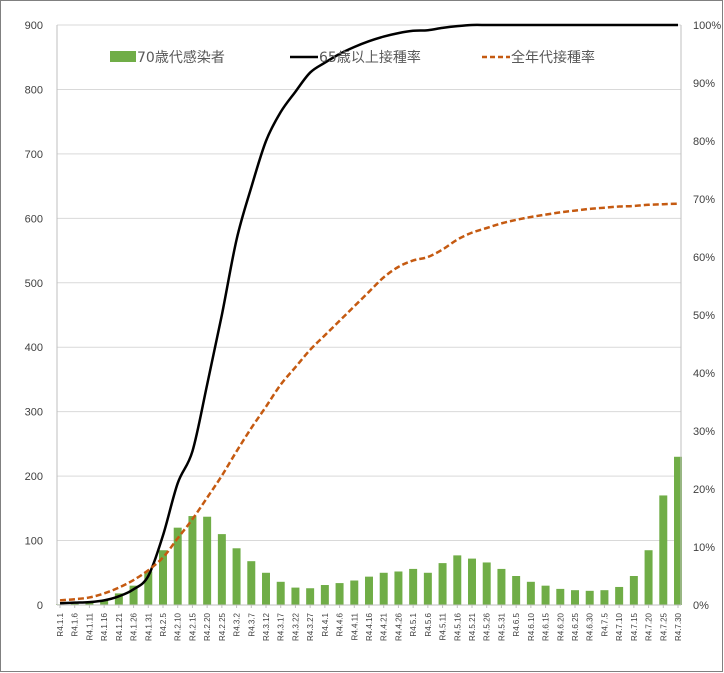 This screenshot has width=724, height=673. Describe the element at coordinates (34, 542) in the screenshot. I see `y-left-tick-label: 100` at that location.